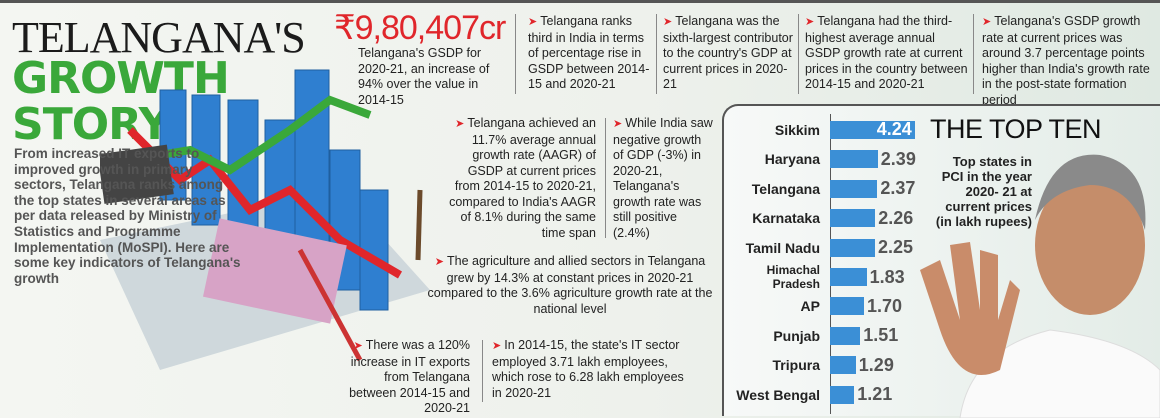 The image size is (1160, 418). What do you see at coordinates (896, 217) in the screenshot?
I see `bar-value: 2.26` at bounding box center [896, 217].